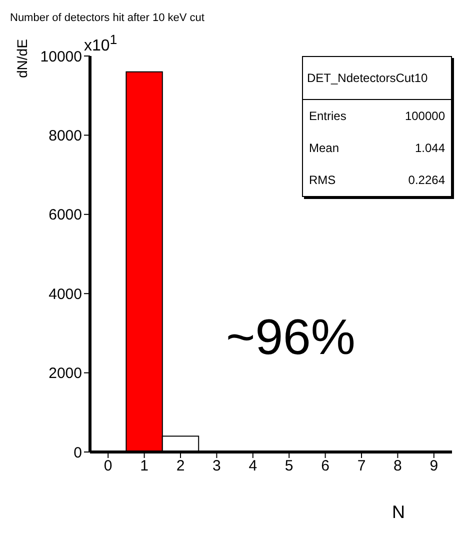 The height and width of the screenshot is (536, 458). Describe the element at coordinates (324, 148) in the screenshot. I see `annotation: Mean` at that location.